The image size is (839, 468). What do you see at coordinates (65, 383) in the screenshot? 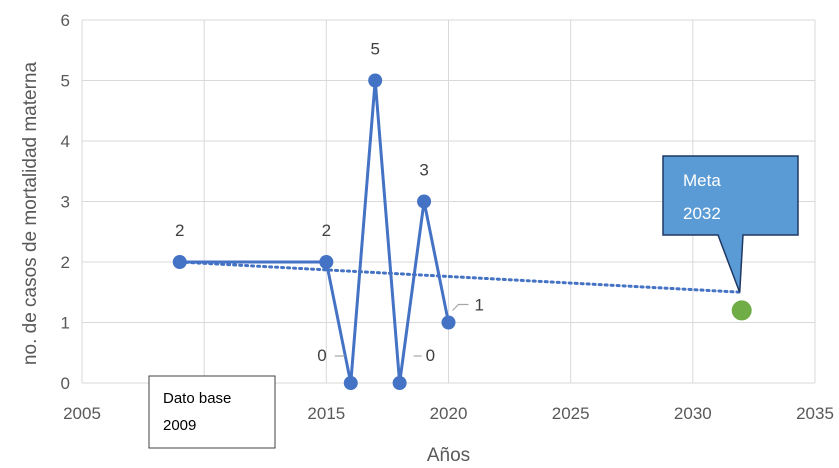
I see `y-tick-label: 0` at bounding box center [65, 383].